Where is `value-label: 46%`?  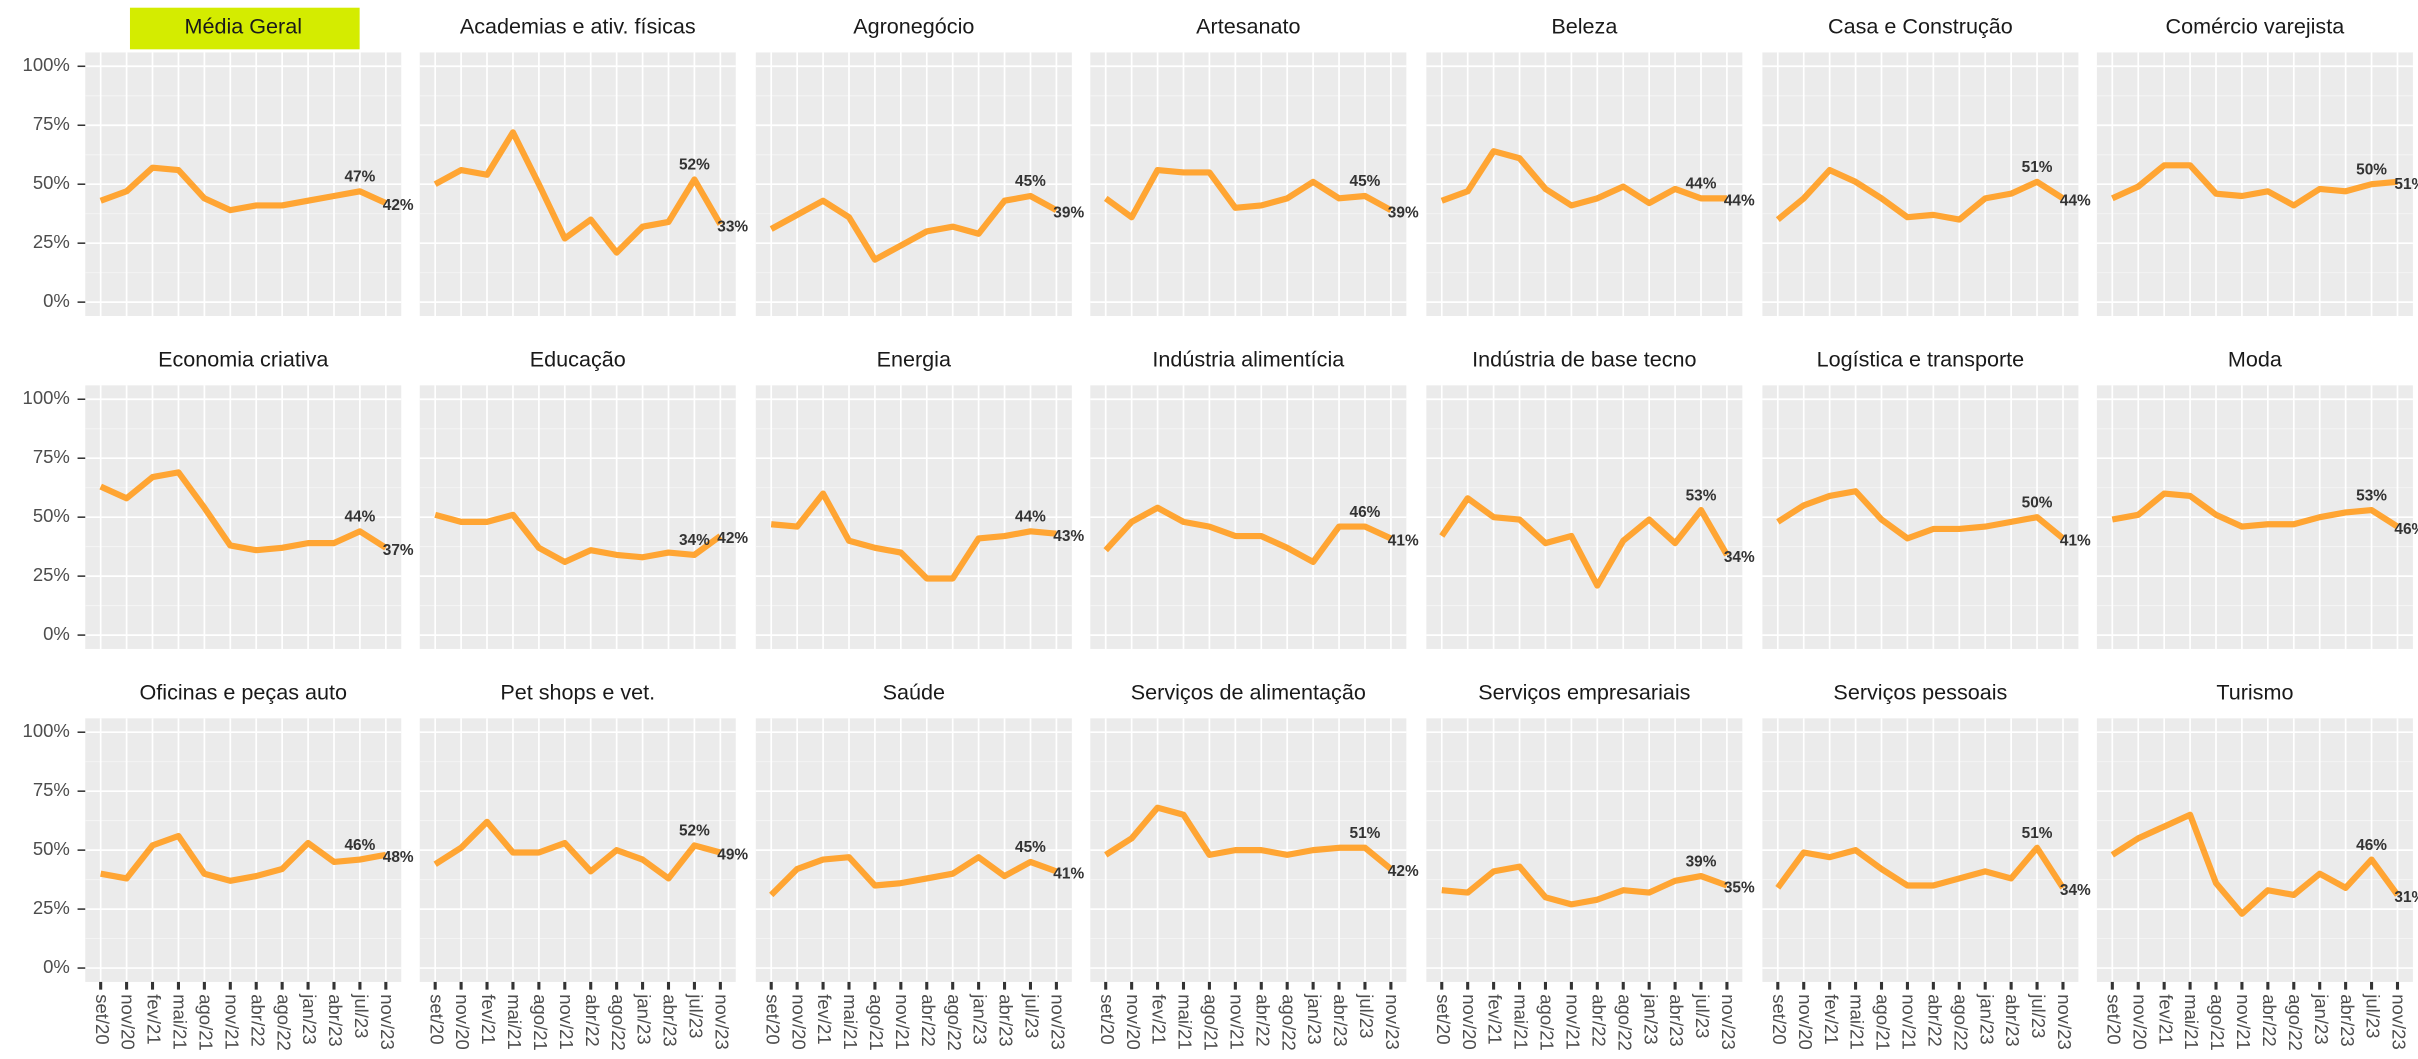 value-label: 46% is located at coordinates (2406, 529).